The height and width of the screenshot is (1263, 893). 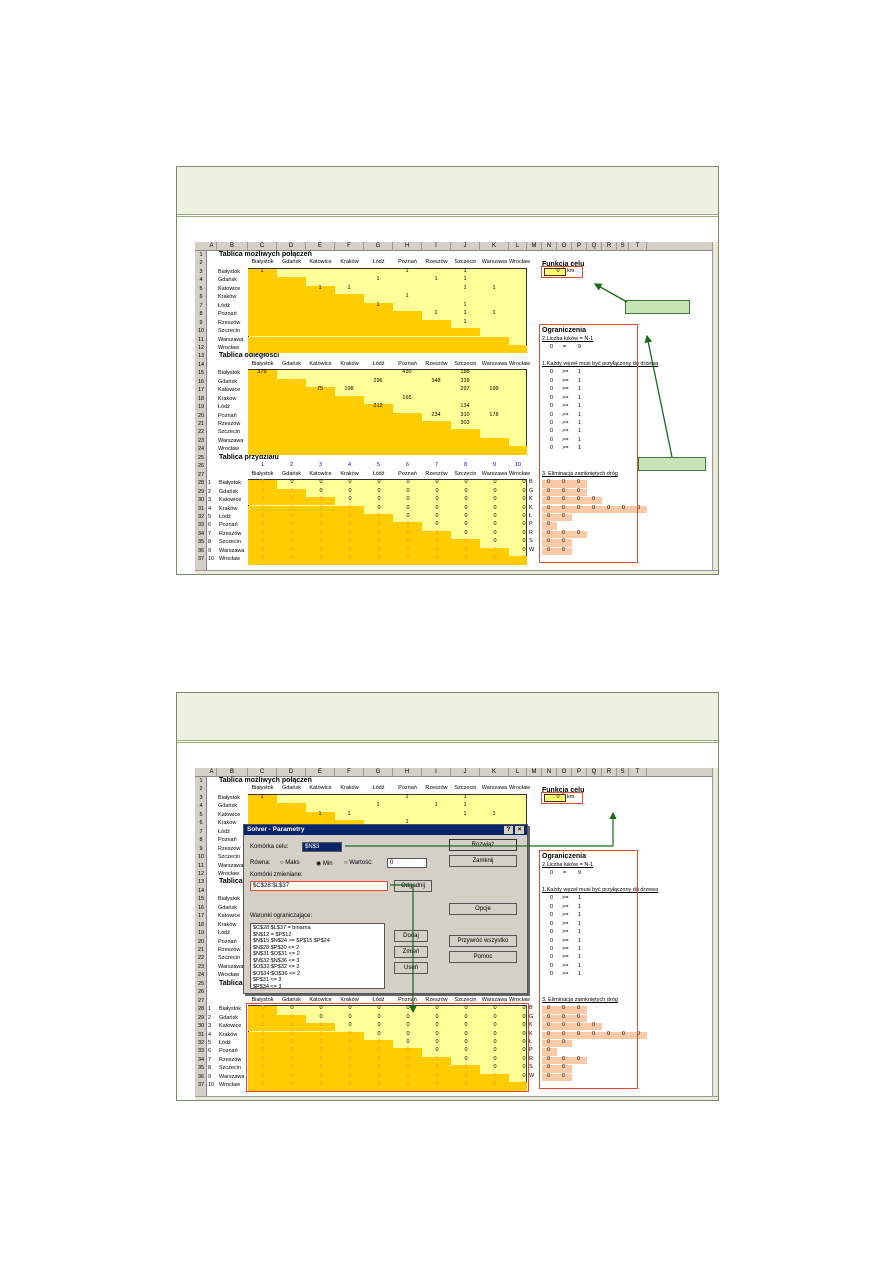 I want to click on column-letter: L, so click(x=518, y=246).